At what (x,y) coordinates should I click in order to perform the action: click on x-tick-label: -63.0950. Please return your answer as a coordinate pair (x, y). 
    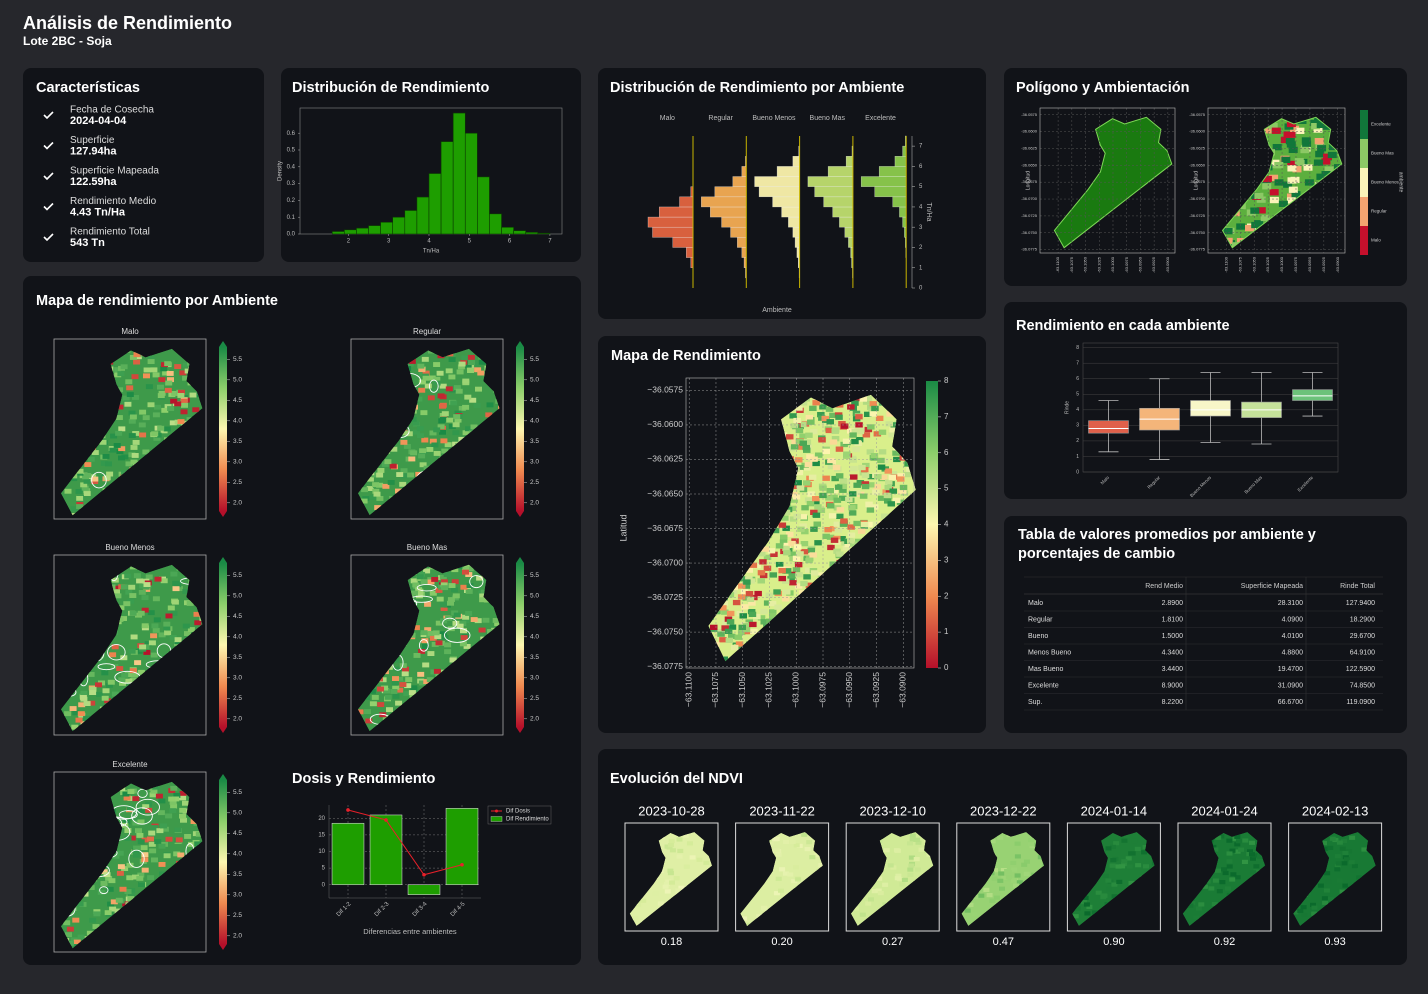
    Looking at the image, I should click on (1309, 264).